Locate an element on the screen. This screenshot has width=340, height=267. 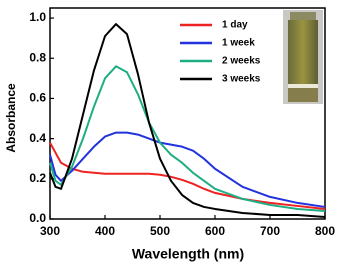
x-tick-label: 300 is located at coordinates (50, 231).